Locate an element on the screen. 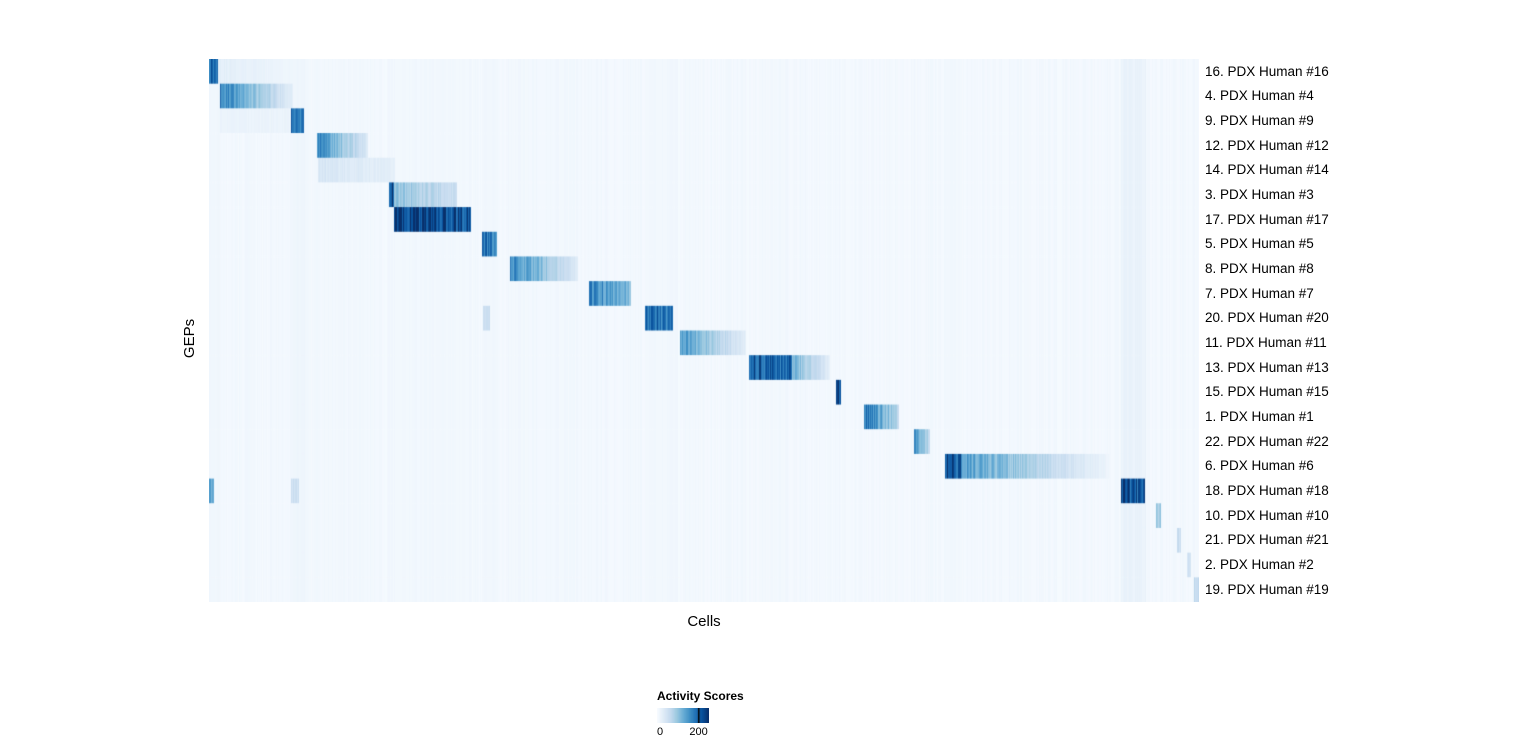  row-label: 13. PDX Human #13 is located at coordinates (1267, 367).